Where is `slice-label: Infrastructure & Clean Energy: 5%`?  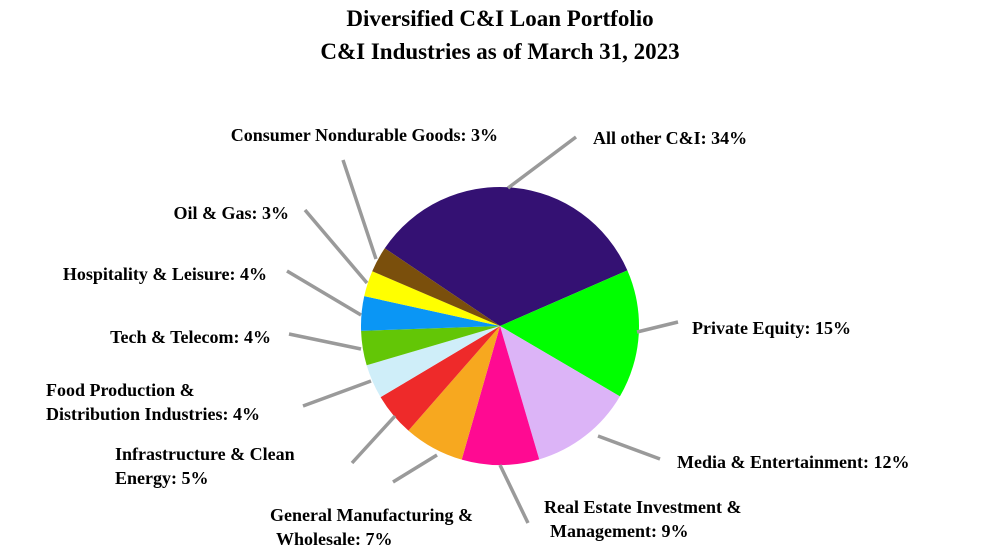
slice-label: Infrastructure & Clean Energy: 5% is located at coordinates (205, 466).